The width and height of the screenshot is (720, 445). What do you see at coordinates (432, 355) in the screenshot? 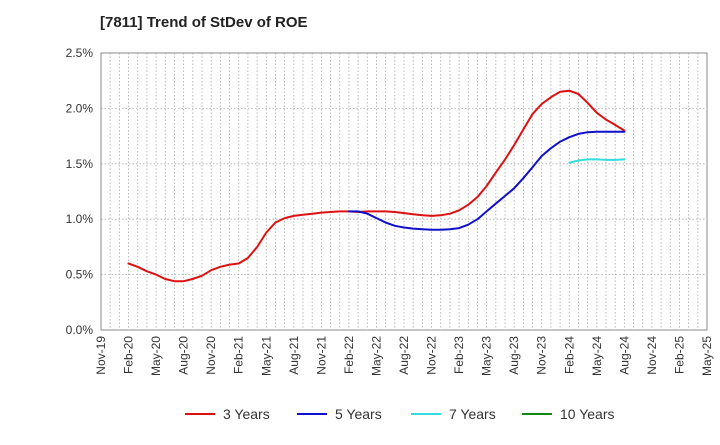
I see `x-tick-label: Nov-22` at bounding box center [432, 355].